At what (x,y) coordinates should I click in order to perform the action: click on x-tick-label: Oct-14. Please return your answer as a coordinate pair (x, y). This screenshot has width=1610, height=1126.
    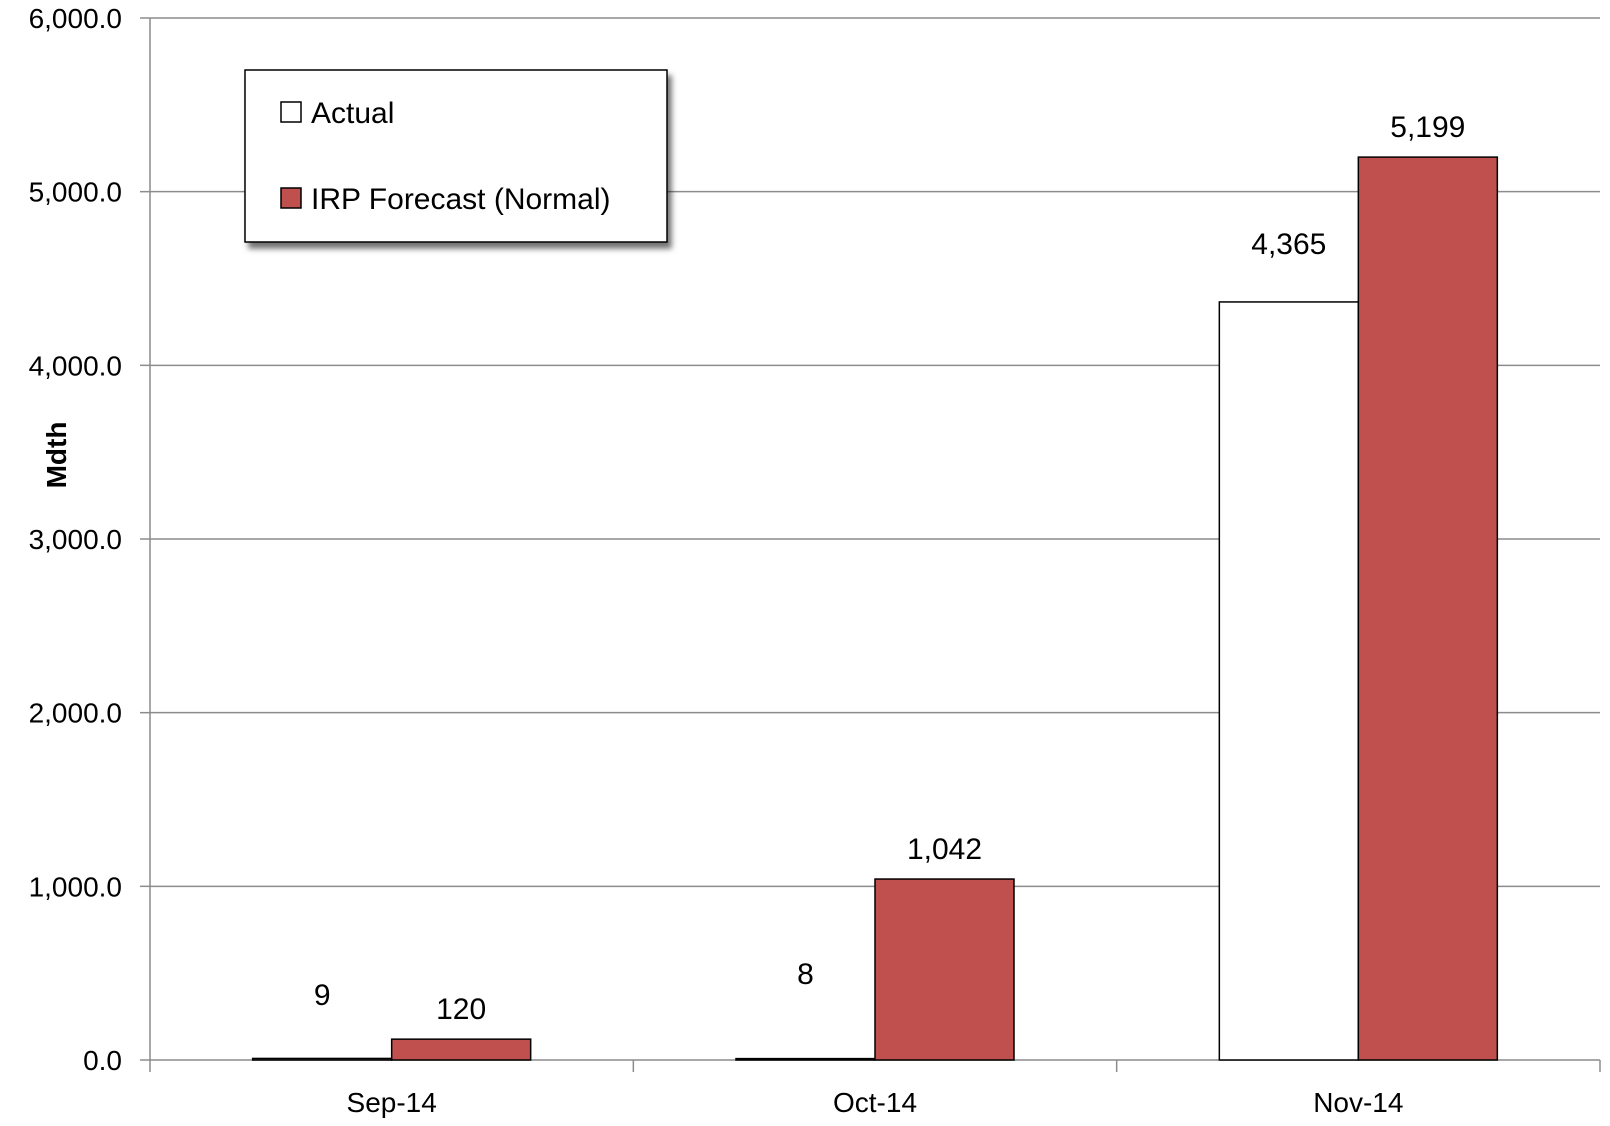
    Looking at the image, I should click on (875, 1102).